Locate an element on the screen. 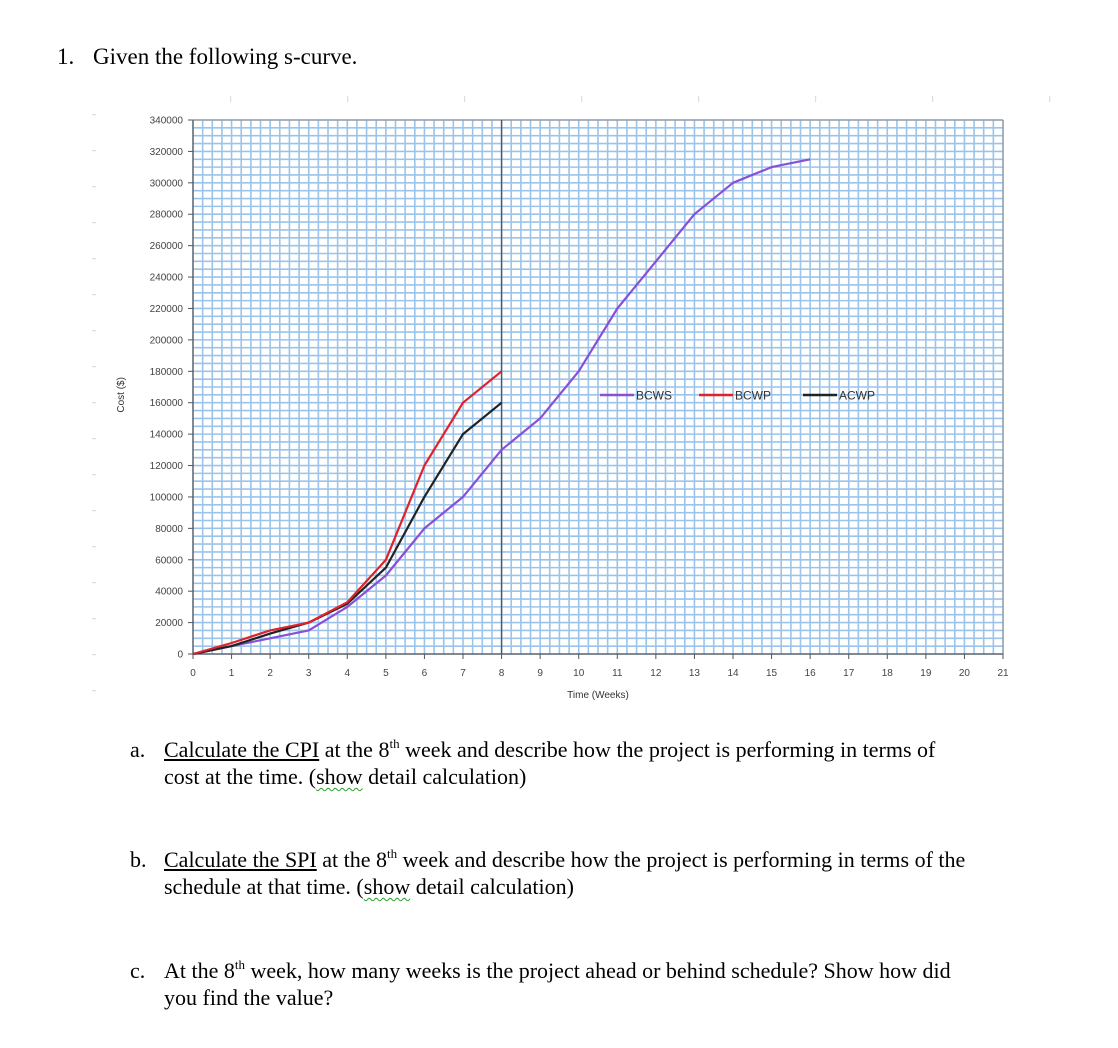 This screenshot has height=1048, width=1118. y-tick-label: 100000 is located at coordinates (167, 497).